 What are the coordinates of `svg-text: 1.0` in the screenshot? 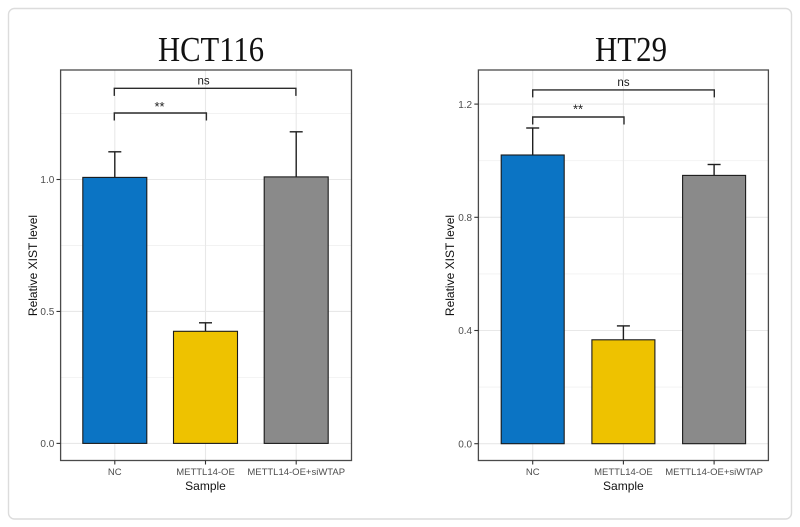 It's located at (47, 180).